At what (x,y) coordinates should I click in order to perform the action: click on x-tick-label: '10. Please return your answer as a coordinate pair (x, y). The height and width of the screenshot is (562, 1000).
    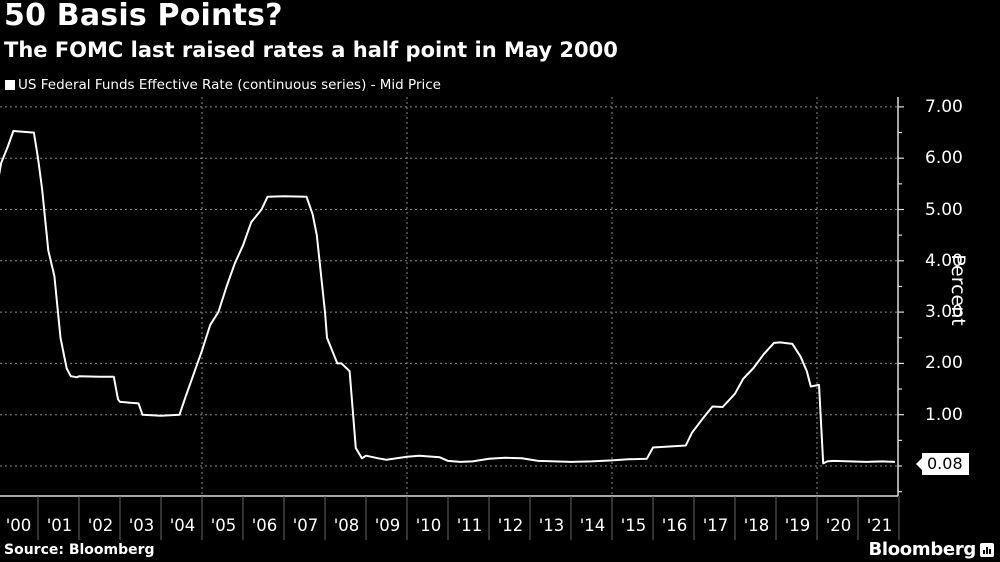
    Looking at the image, I should click on (428, 525).